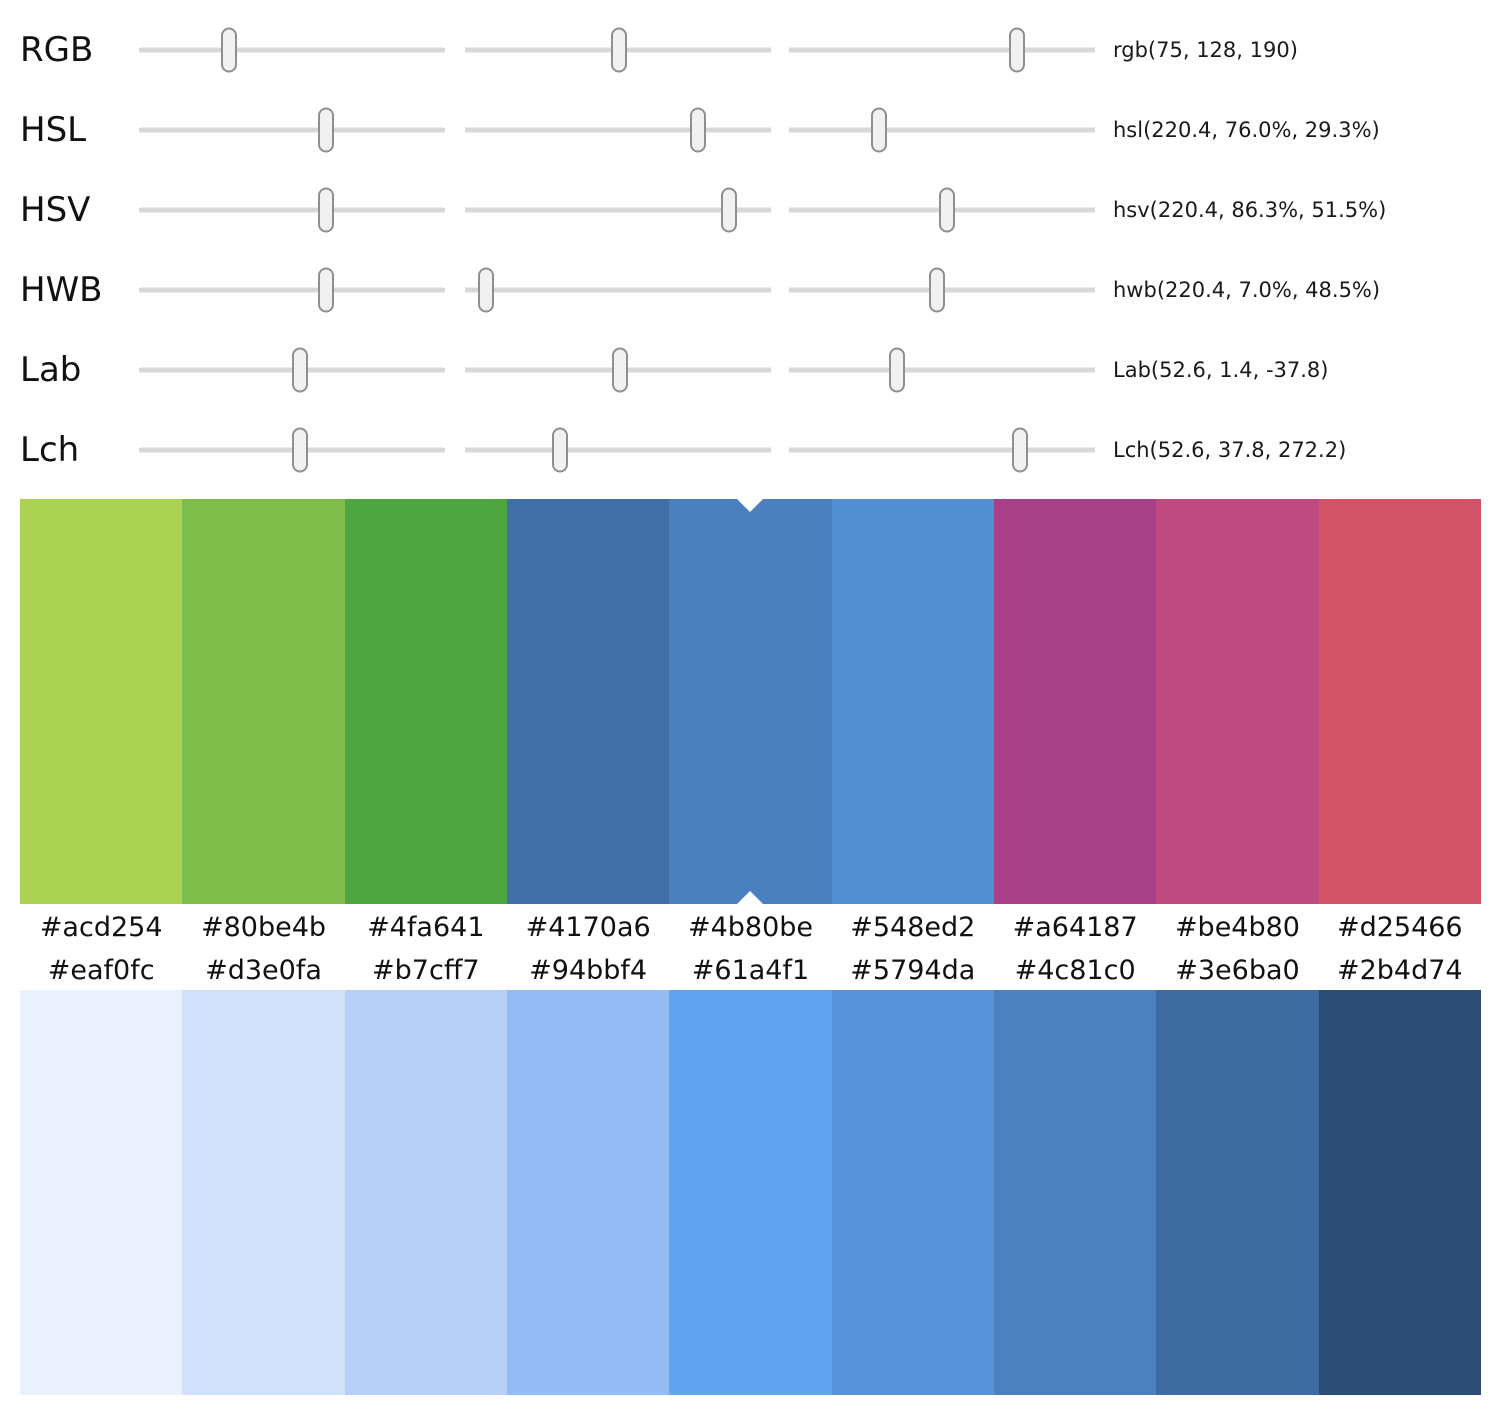  I want to click on slider-row-hsv: HSV hsv(220.4, 86.3%, 51.5%), so click(750, 210).